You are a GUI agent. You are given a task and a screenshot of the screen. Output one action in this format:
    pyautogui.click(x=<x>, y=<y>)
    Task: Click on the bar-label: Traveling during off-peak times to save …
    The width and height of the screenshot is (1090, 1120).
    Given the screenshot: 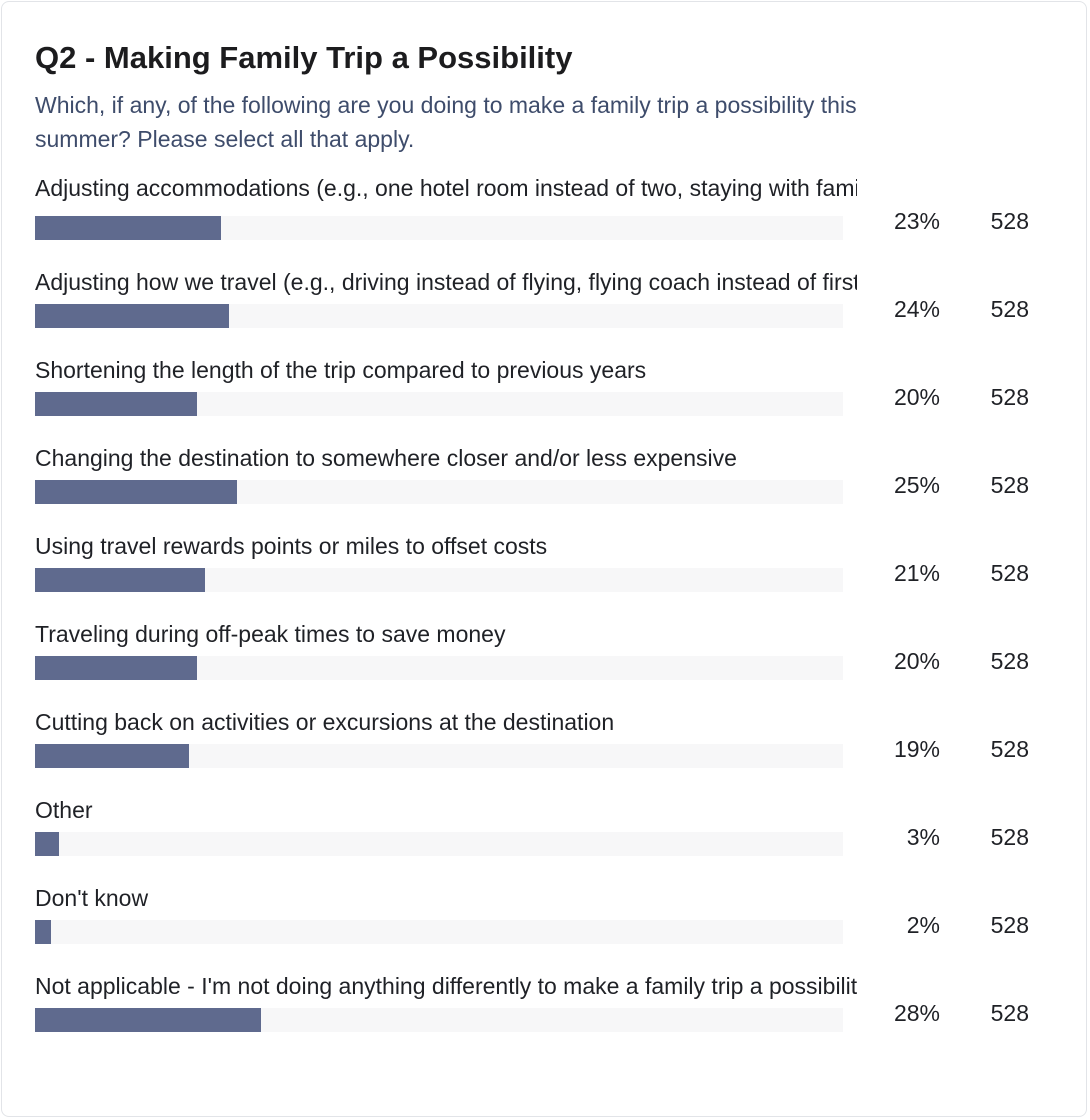 What is the action you would take?
    pyautogui.click(x=270, y=634)
    